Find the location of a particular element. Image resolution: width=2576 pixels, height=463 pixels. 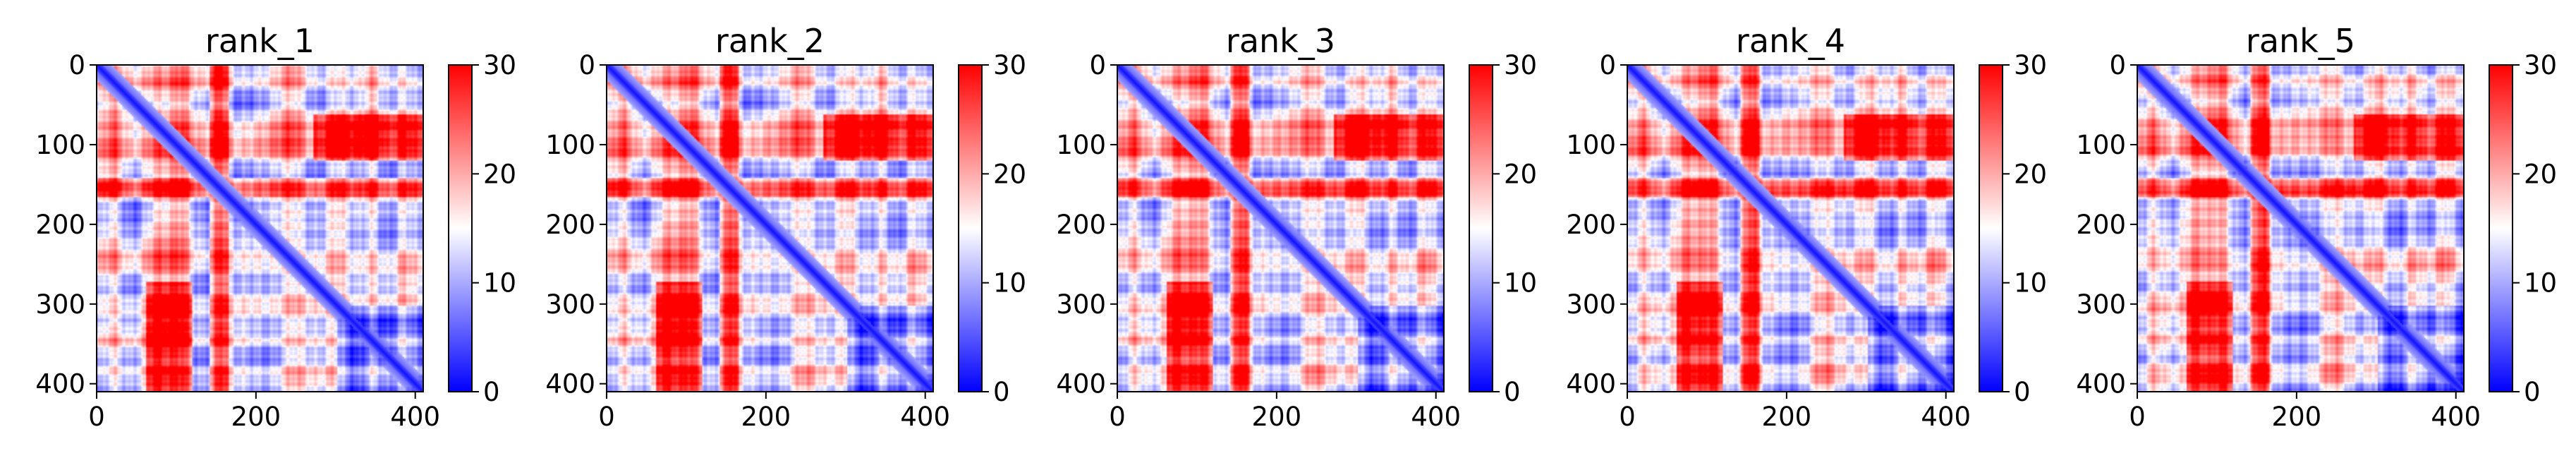

chart-title: rank_5 is located at coordinates (2300, 41).